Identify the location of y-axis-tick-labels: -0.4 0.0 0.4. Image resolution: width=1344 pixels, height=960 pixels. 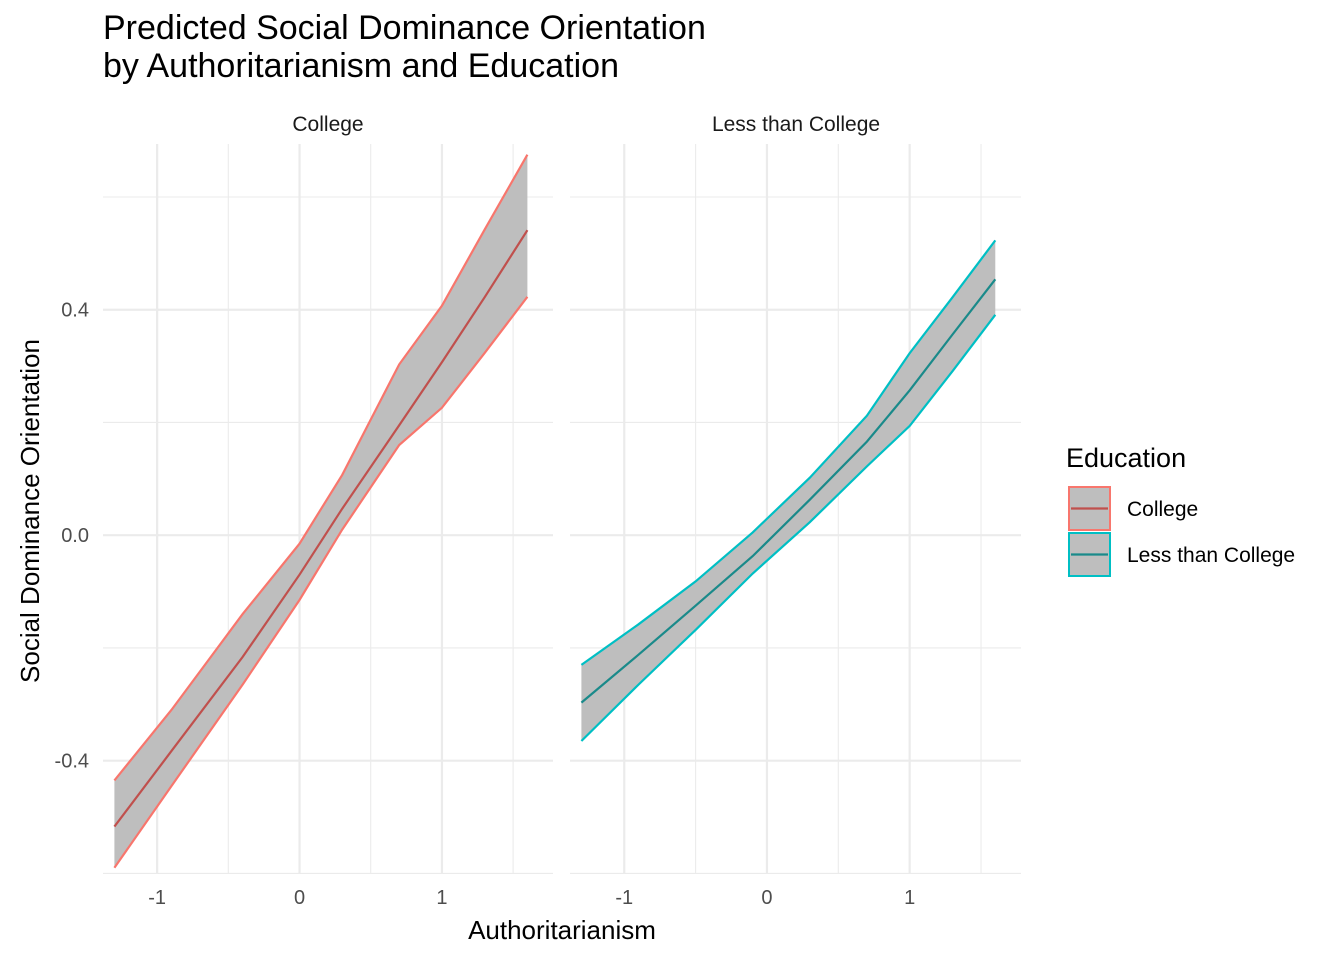
(72, 536).